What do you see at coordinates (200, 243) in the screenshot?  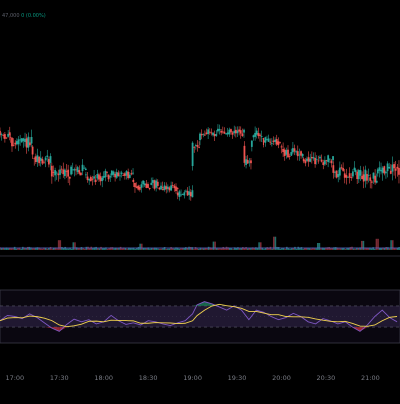 I see `volume-pane` at bounding box center [200, 243].